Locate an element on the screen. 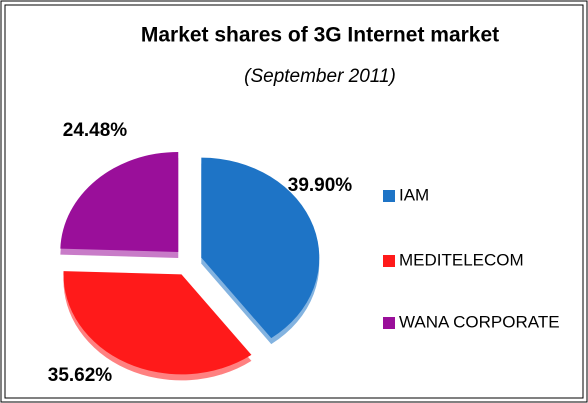  legend-label: WANA CORPORATE is located at coordinates (479, 321).